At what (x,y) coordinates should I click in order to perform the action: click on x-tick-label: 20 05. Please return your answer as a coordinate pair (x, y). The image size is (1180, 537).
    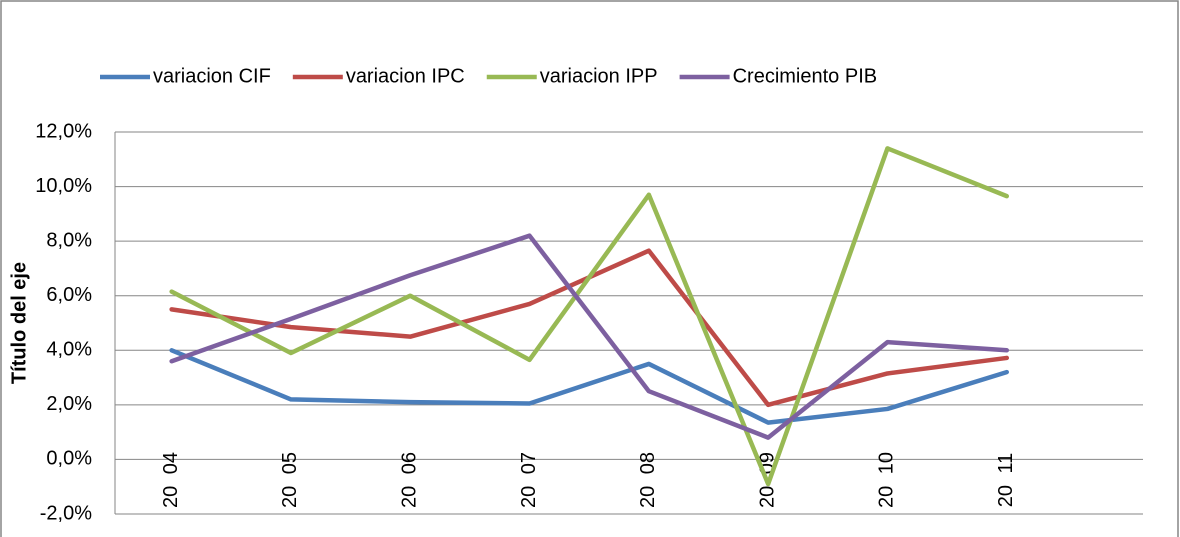
    Looking at the image, I should click on (290, 480).